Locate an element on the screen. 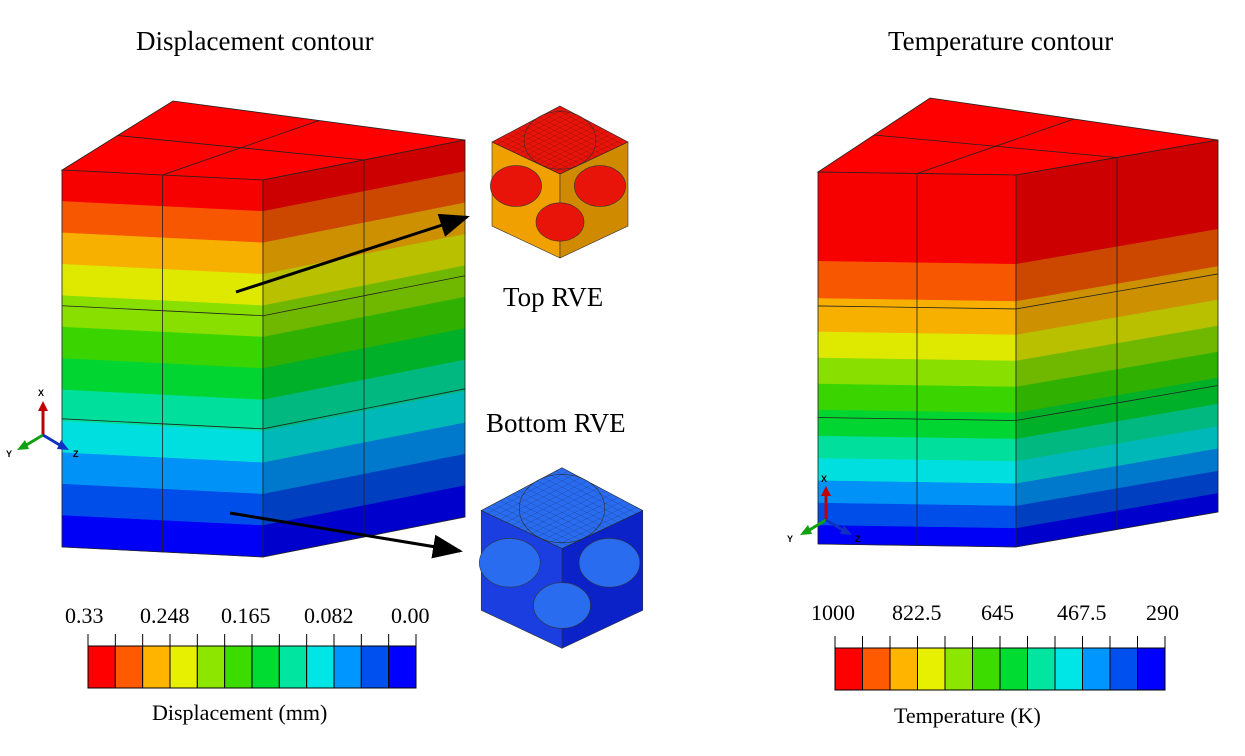  temperature-colorbar is located at coordinates (1000, 663).